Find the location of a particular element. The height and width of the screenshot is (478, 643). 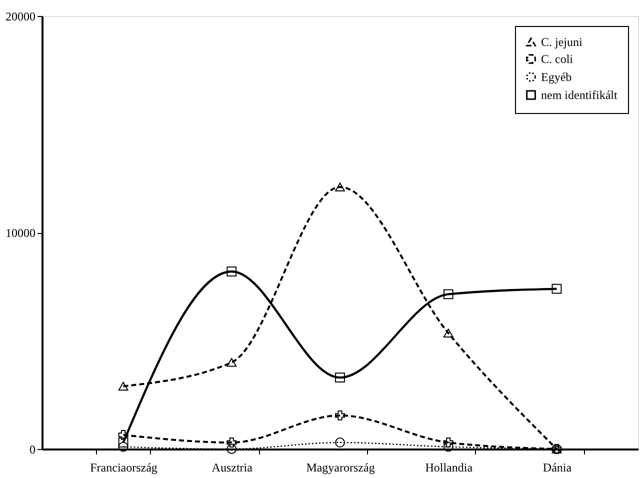

x-tick-label: Ausztria is located at coordinates (233, 467).